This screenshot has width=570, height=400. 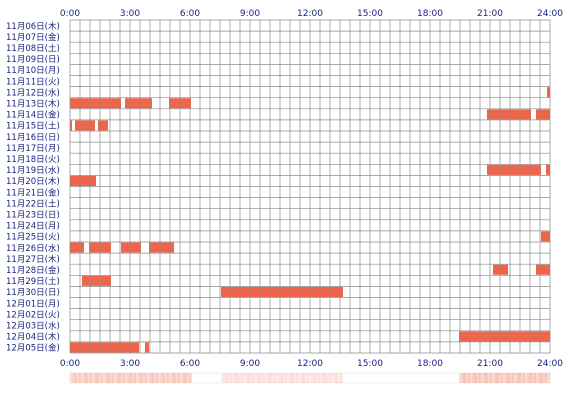 I want to click on date-label: 11月08日(土), so click(x=33, y=48).